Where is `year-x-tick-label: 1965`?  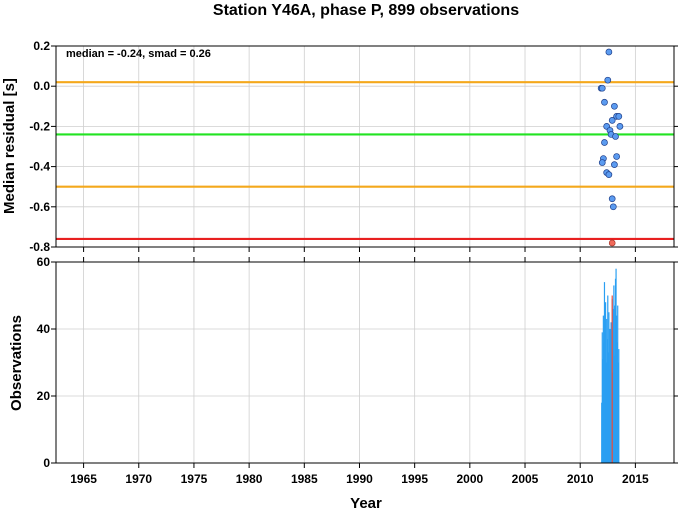
year-x-tick-label: 1965 is located at coordinates (83, 479).